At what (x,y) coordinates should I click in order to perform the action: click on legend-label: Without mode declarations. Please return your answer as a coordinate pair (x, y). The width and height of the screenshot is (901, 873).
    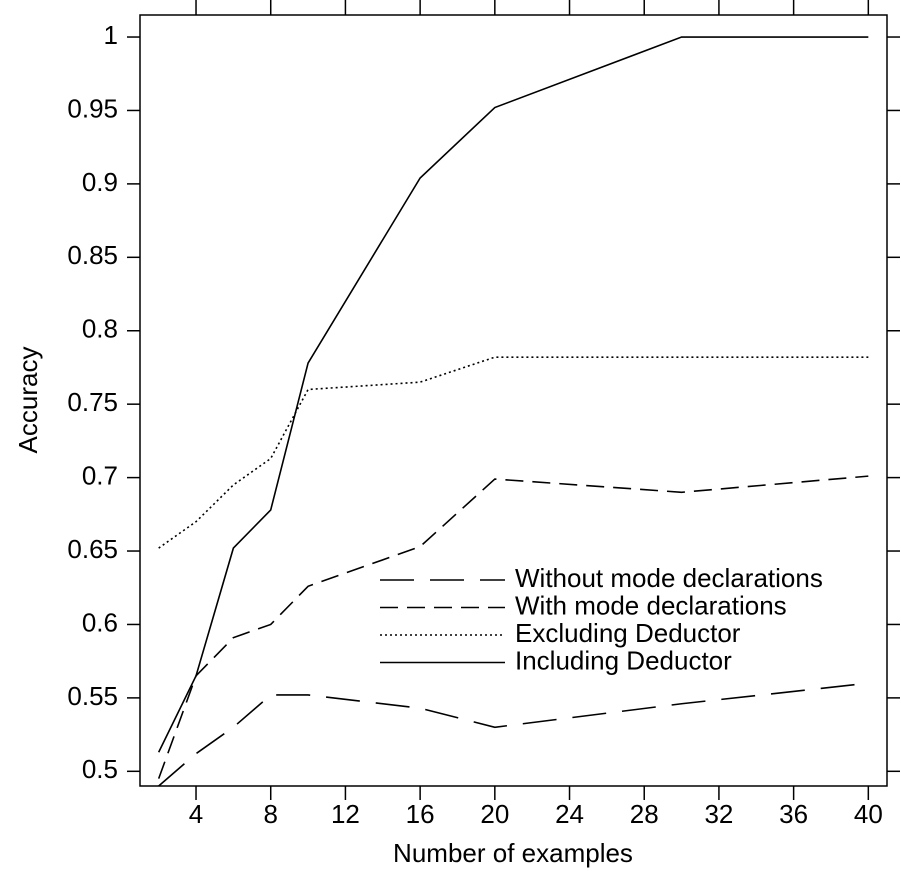
    Looking at the image, I should click on (669, 578).